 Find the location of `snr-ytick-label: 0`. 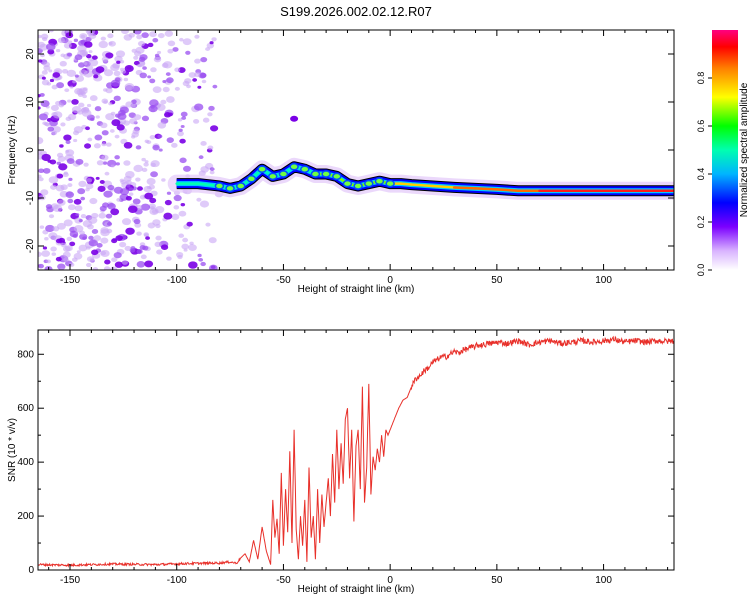

snr-ytick-label: 0 is located at coordinates (31, 570).